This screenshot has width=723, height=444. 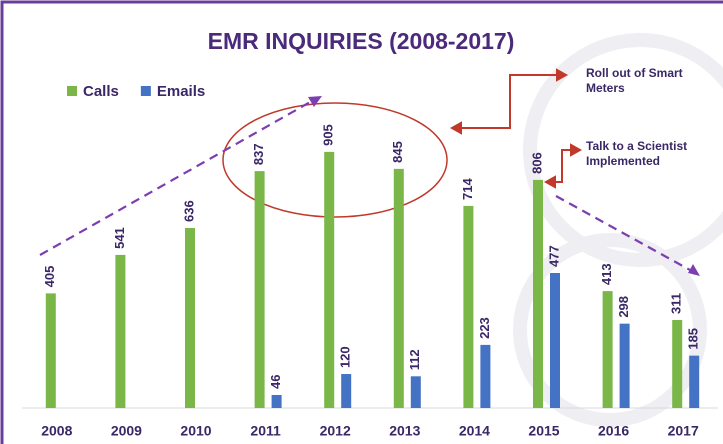 What do you see at coordinates (361, 41) in the screenshot?
I see `chart-title: EMR INQUIRIES (2008-2017)` at bounding box center [361, 41].